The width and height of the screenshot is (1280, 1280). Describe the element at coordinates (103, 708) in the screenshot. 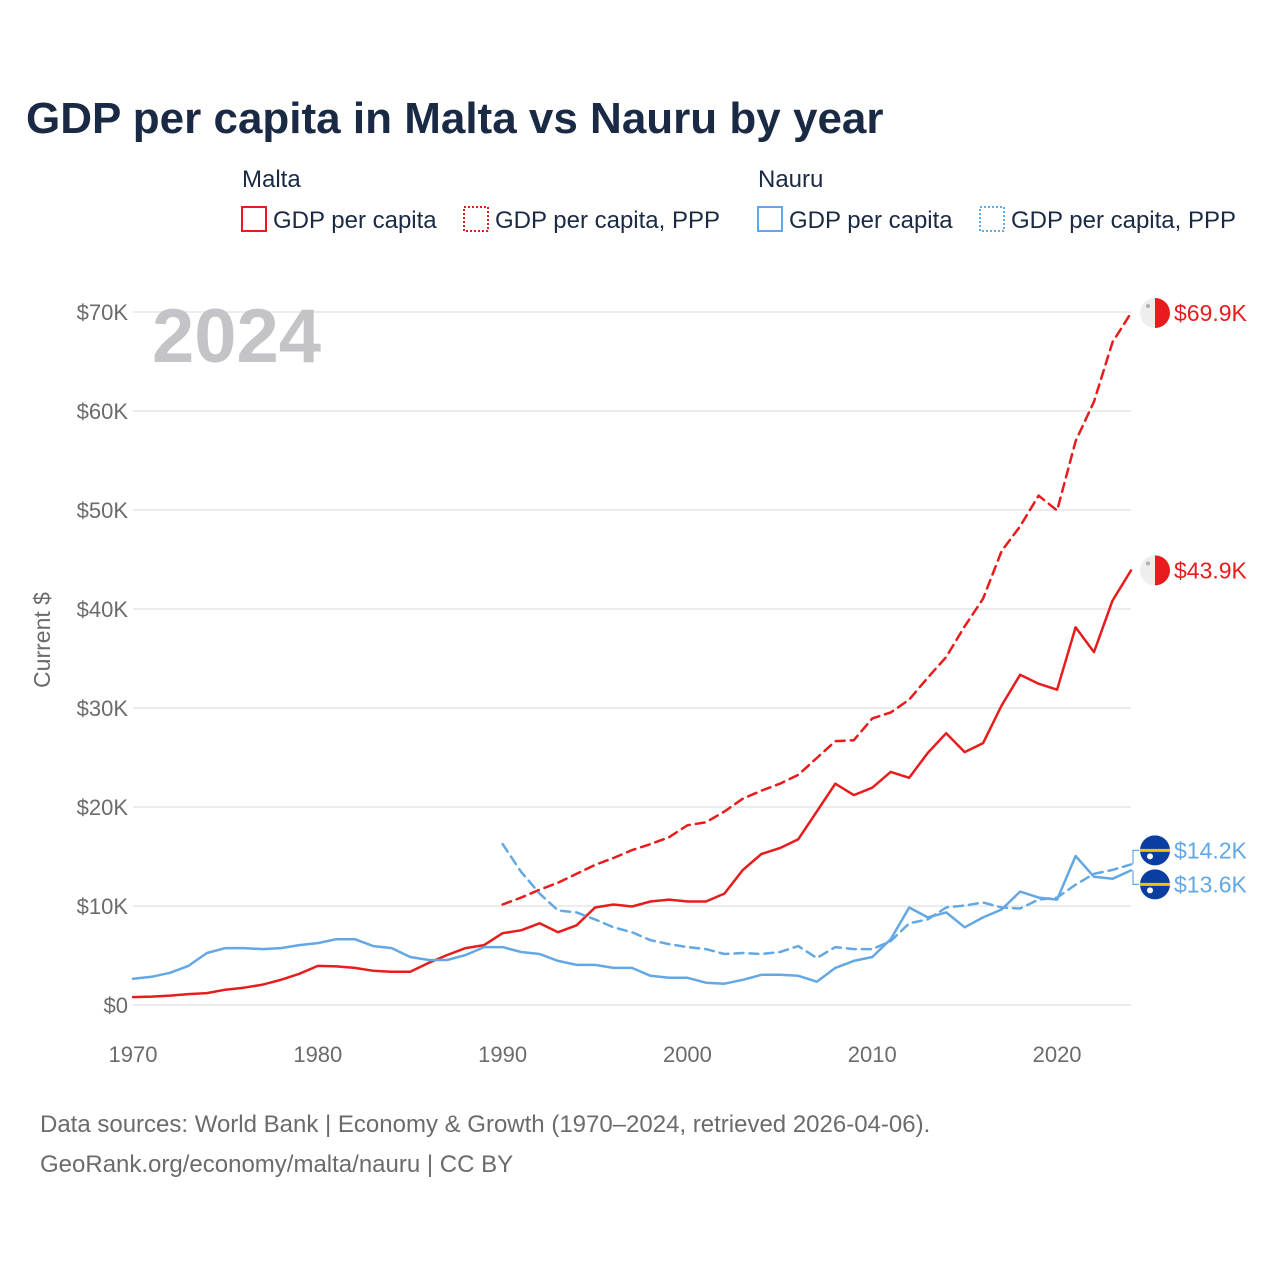

I see `y-tick-label: $30K` at that location.